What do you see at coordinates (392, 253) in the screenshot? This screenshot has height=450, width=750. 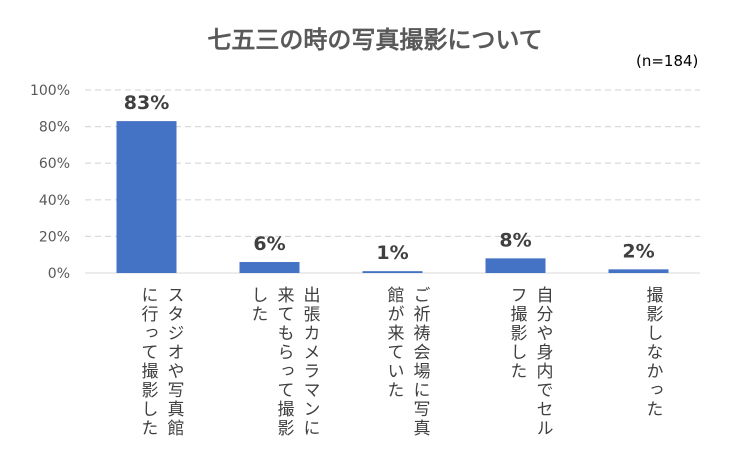 I see `data-label: 1%` at bounding box center [392, 253].